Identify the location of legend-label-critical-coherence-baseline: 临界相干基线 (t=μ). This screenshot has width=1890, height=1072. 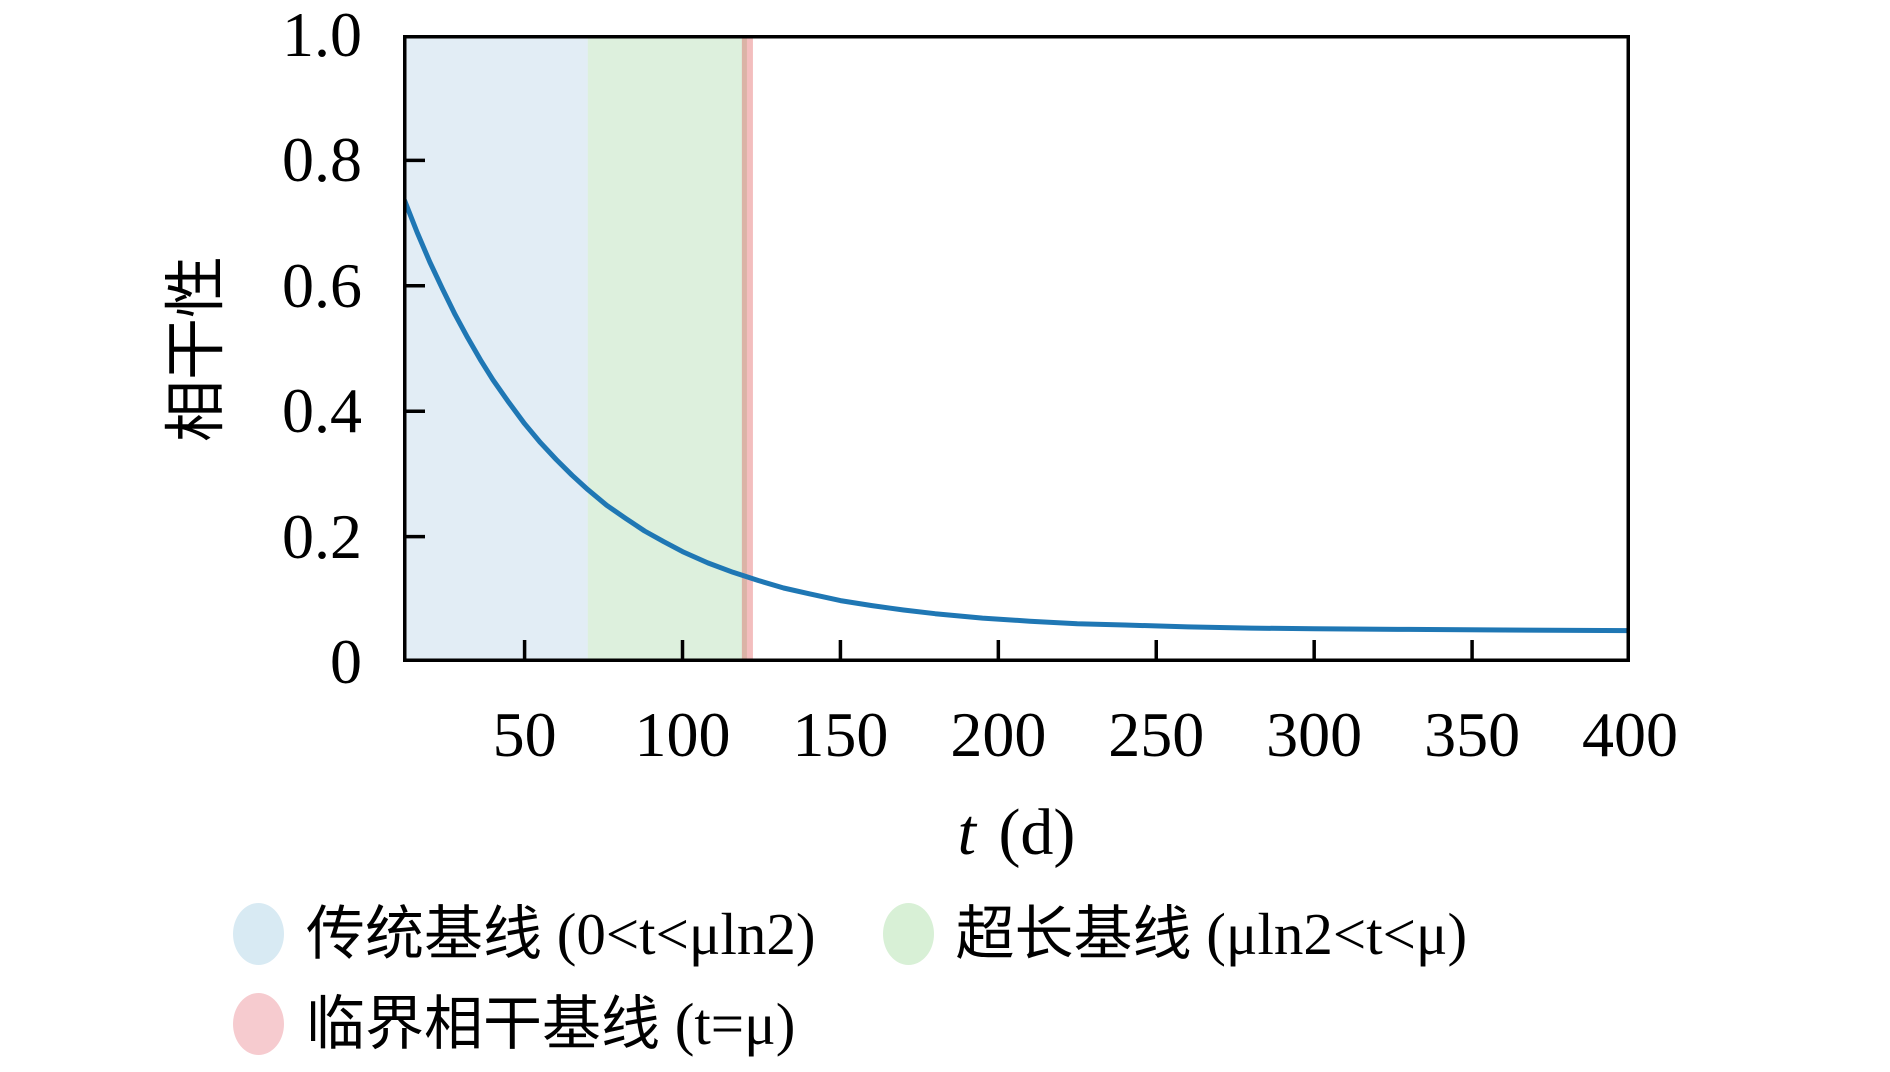
(551, 1024).